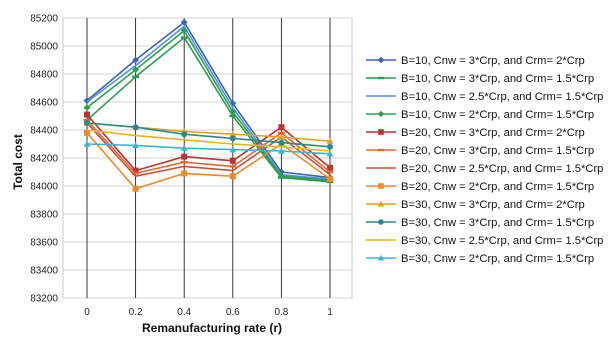 This screenshot has height=338, width=610. What do you see at coordinates (136, 312) in the screenshot?
I see `x-tick-label: 0.2` at bounding box center [136, 312].